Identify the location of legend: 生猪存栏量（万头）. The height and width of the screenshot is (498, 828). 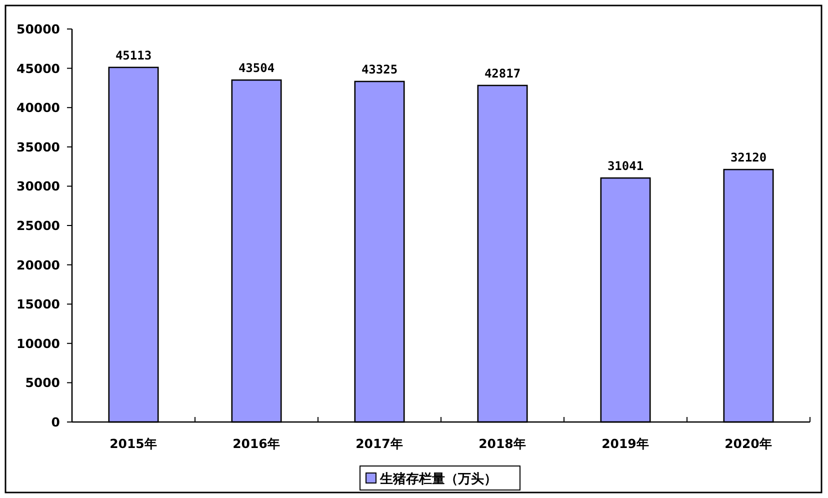
(440, 478).